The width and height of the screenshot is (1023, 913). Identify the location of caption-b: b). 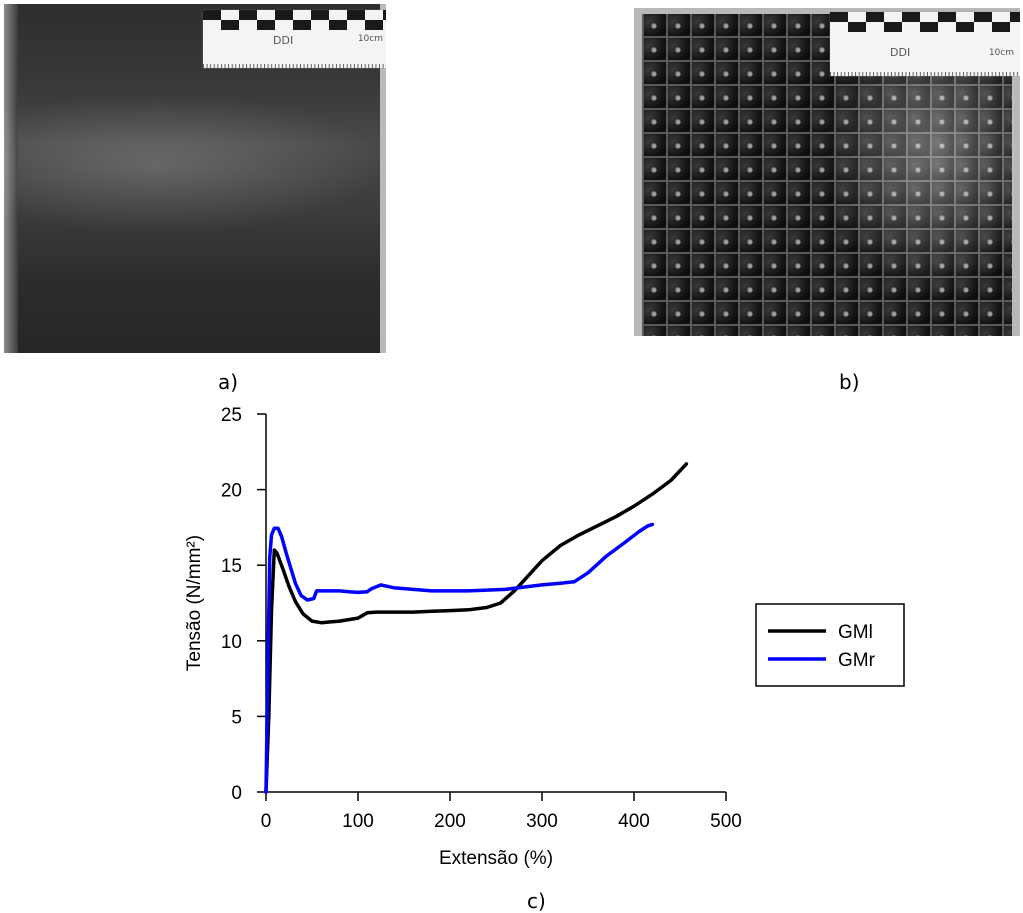
(849, 382).